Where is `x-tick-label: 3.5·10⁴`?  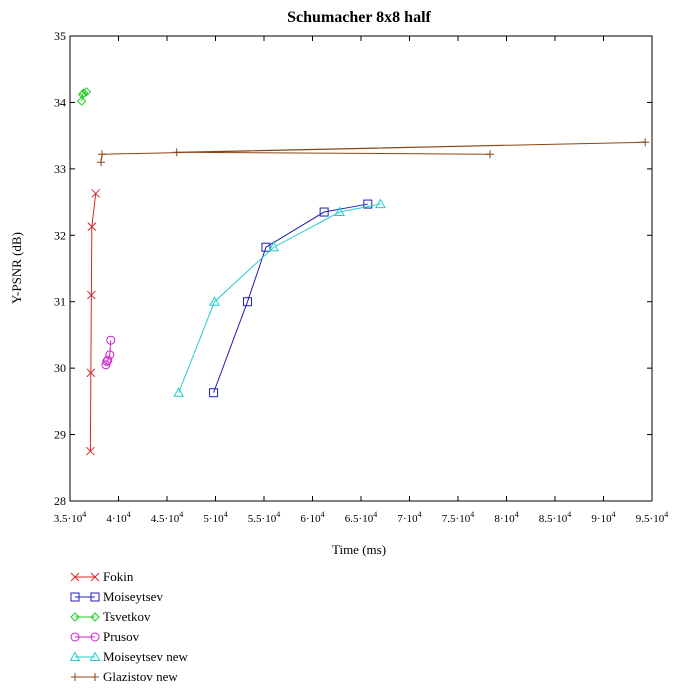 x-tick-label: 3.5·10⁴ is located at coordinates (70, 517).